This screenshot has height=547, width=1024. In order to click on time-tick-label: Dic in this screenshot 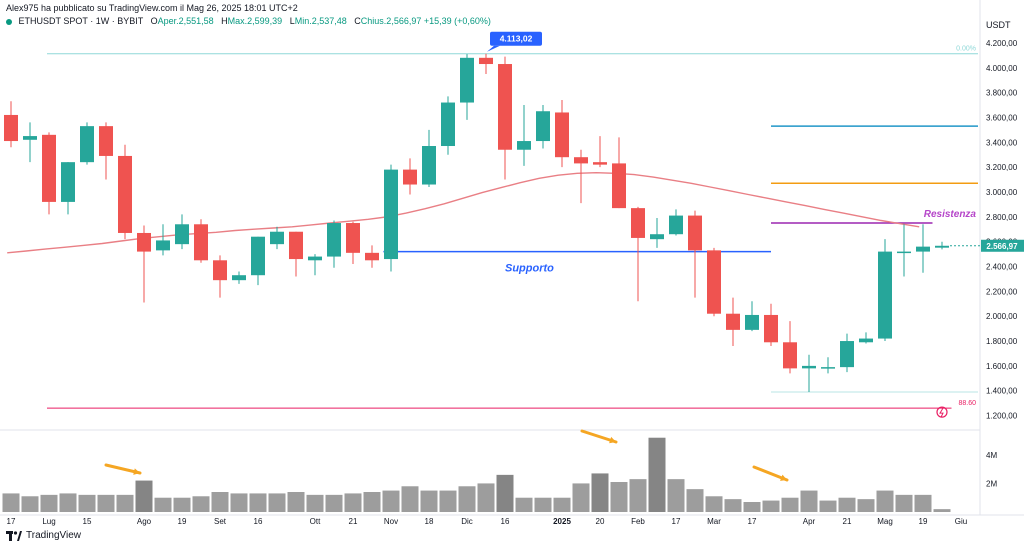, I will do `click(467, 521)`.